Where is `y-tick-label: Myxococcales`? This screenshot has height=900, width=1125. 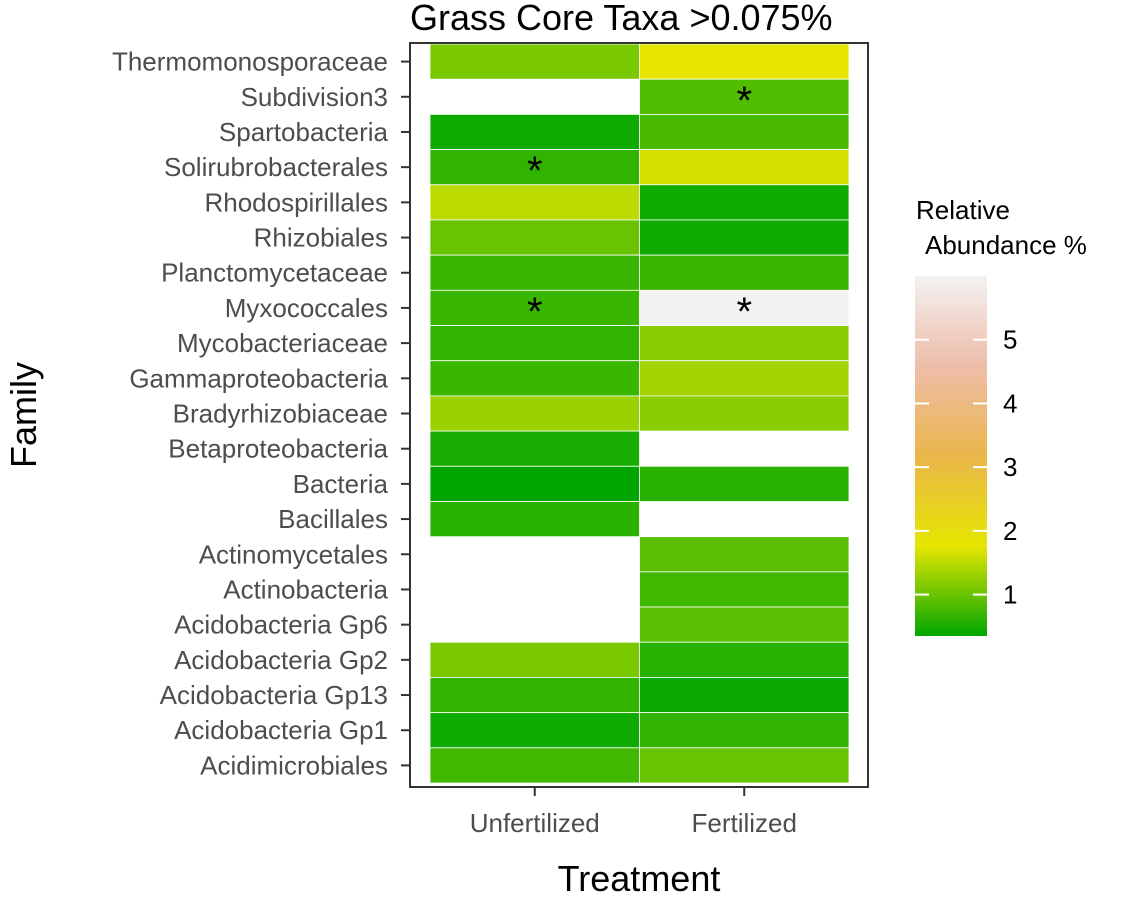
y-tick-label: Myxococcales is located at coordinates (306, 308).